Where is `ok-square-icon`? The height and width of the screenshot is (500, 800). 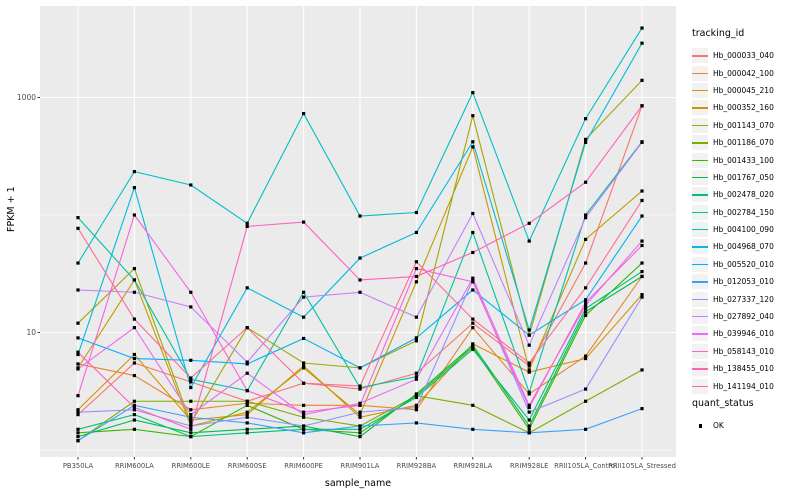 ok-square-icon is located at coordinates (700, 426).